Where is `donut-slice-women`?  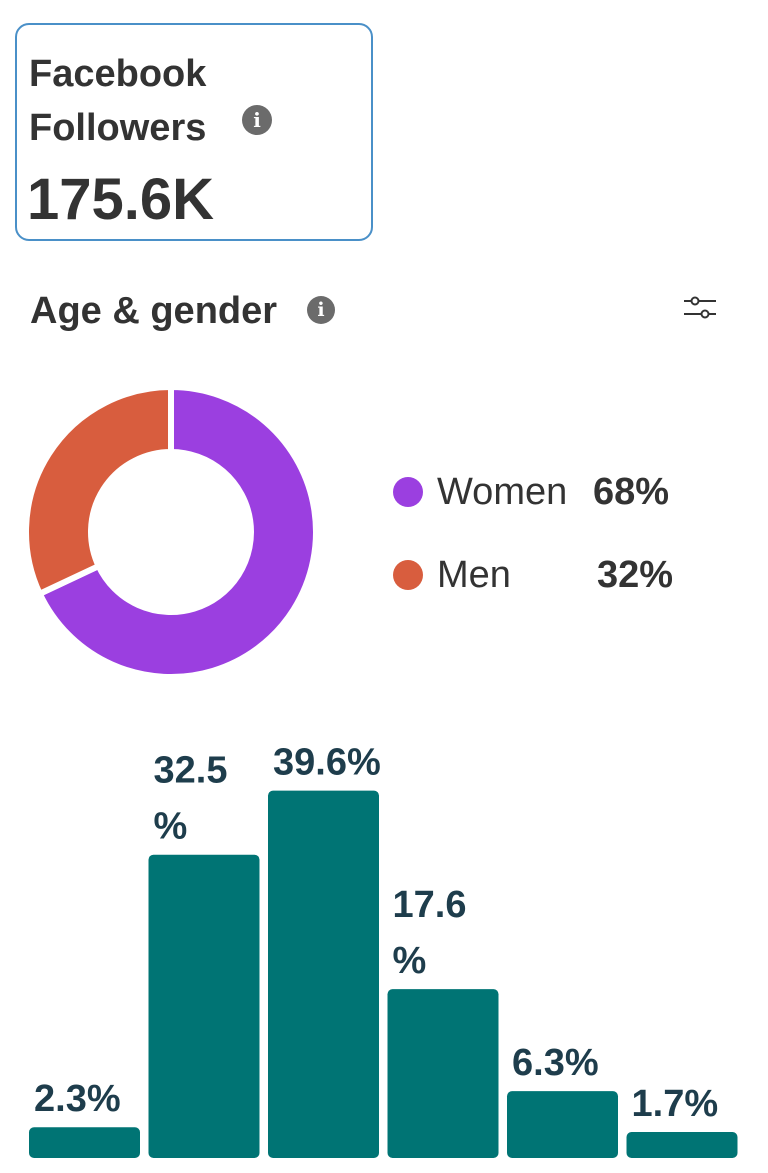 donut-slice-women is located at coordinates (175, 532).